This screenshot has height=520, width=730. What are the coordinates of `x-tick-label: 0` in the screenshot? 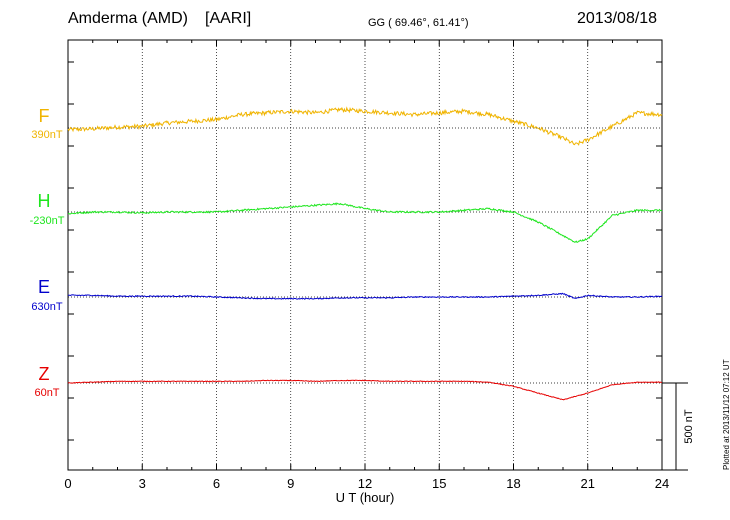 It's located at (67, 483).